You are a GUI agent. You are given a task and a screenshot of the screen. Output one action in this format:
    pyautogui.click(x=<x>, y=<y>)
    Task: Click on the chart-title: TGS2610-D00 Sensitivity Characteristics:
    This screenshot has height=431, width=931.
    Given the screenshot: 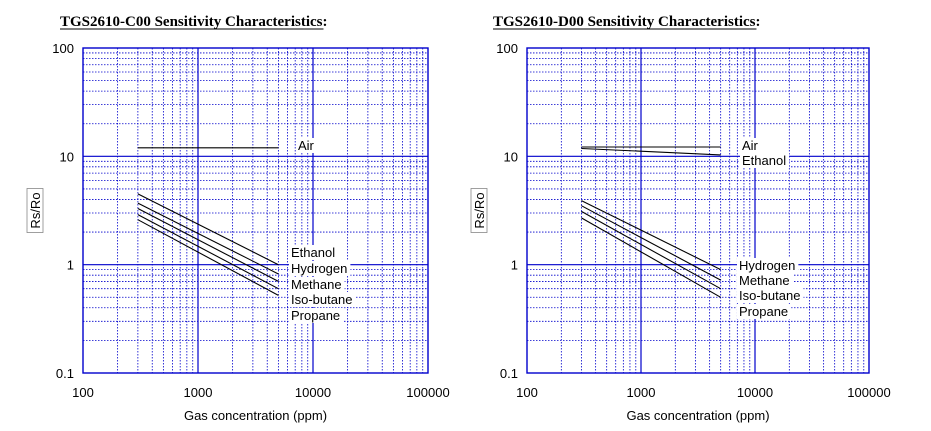 What is the action you would take?
    pyautogui.click(x=626, y=22)
    